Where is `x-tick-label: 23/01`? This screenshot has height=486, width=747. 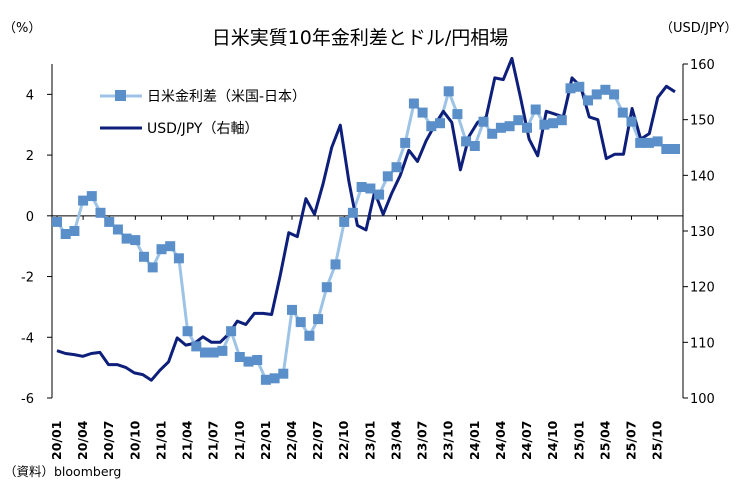
x-tick-label: 23/01 is located at coordinates (369, 440).